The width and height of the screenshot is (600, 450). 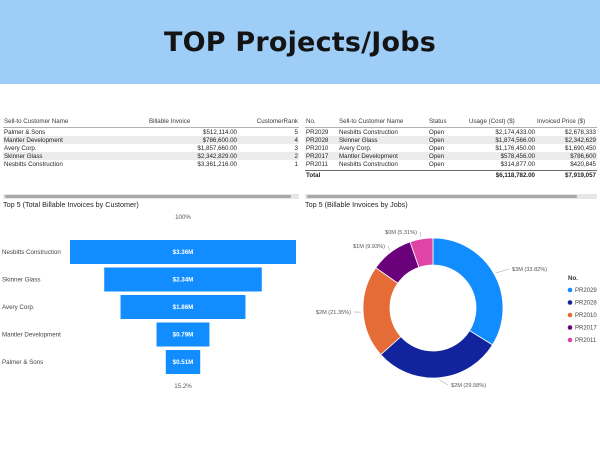 I want to click on jobs-table-cell: $314,877.00, so click(x=517, y=164).